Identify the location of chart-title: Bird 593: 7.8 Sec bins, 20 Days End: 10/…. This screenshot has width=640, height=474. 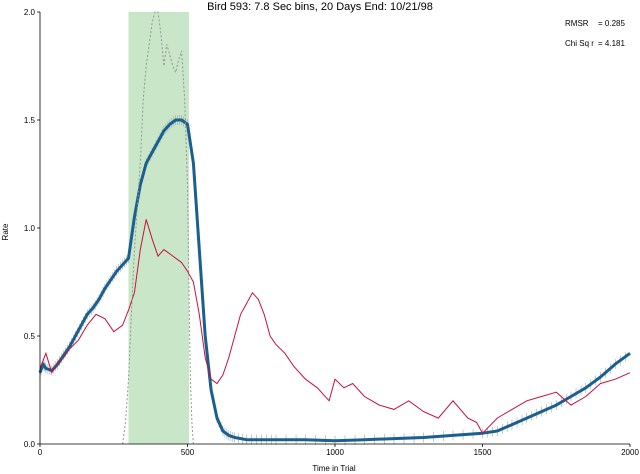
(320, 7).